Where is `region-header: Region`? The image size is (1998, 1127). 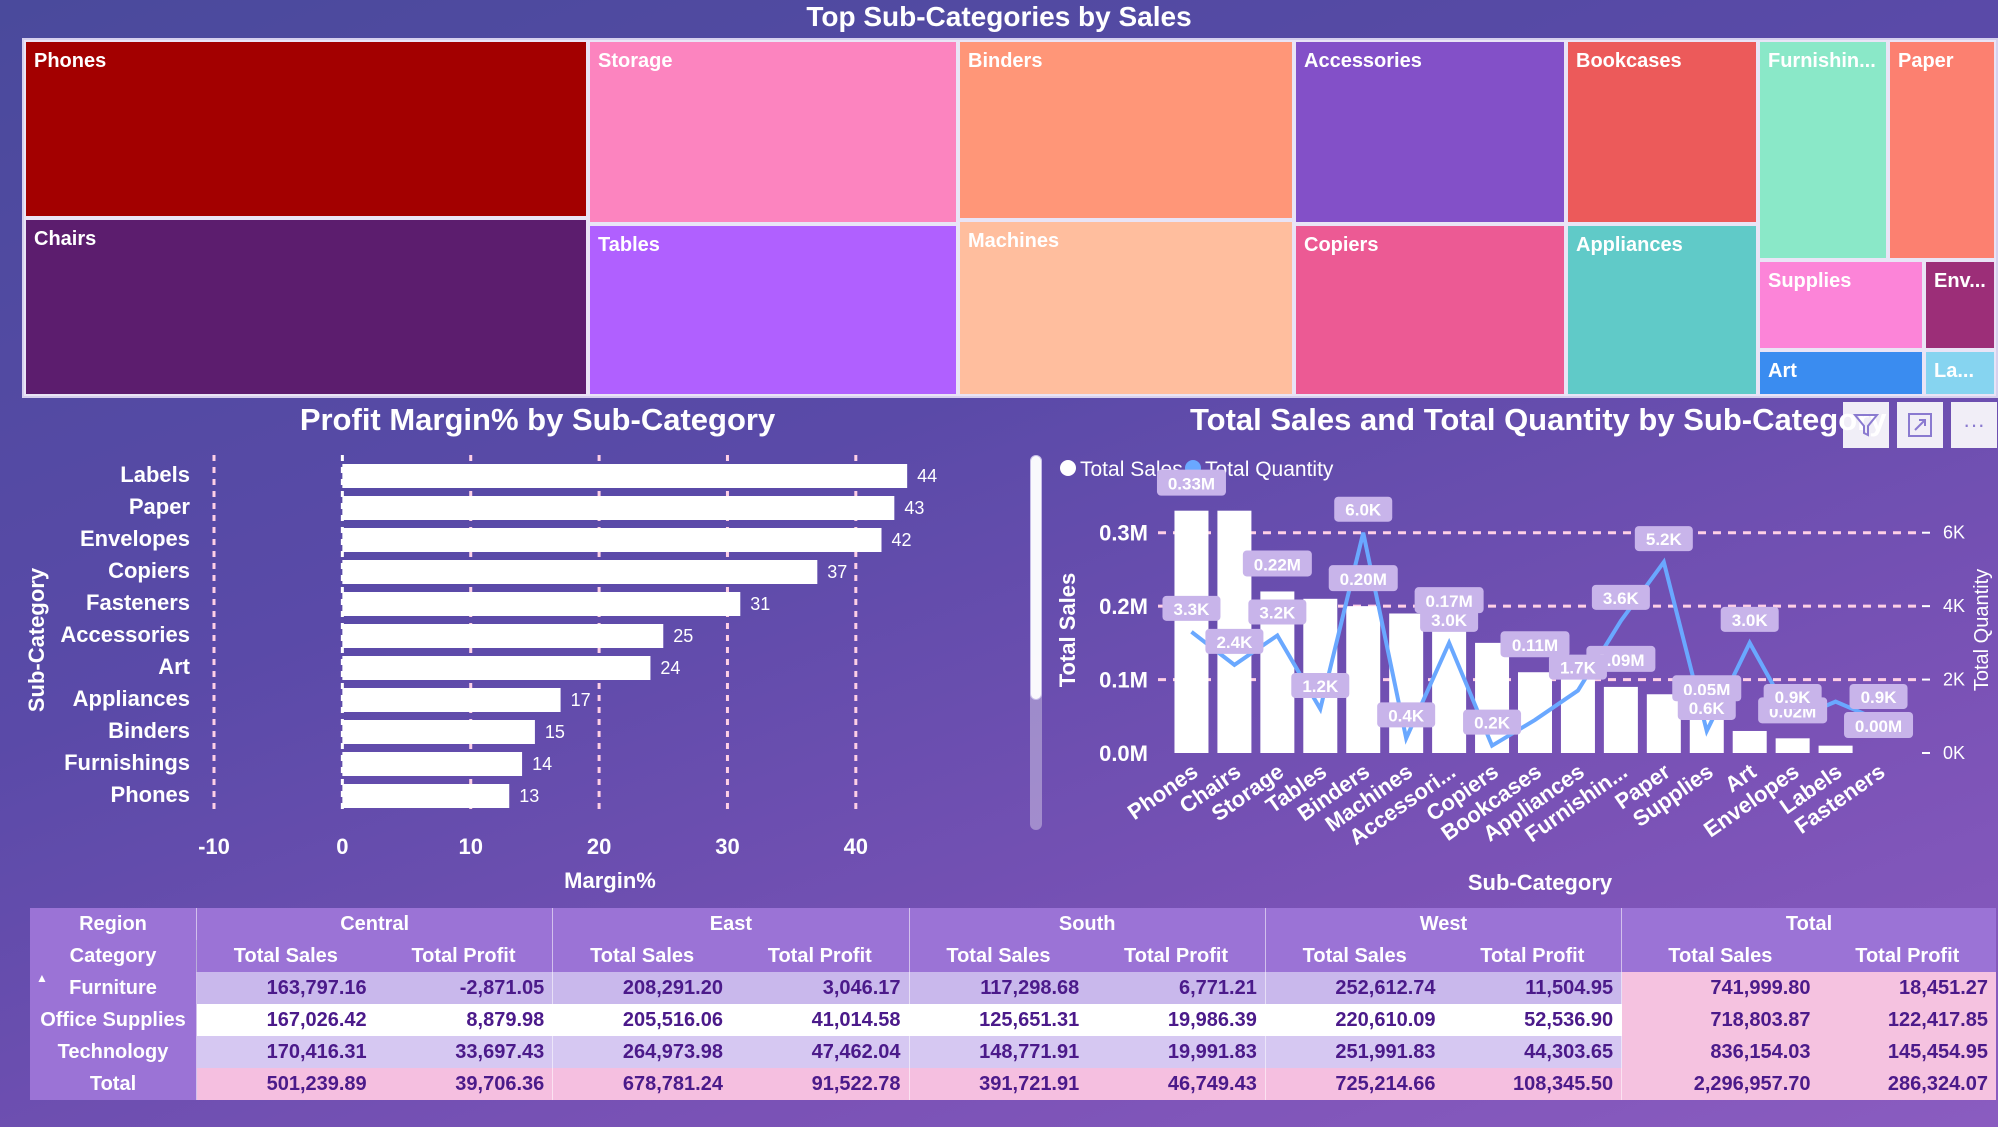 region-header: Region is located at coordinates (113, 924).